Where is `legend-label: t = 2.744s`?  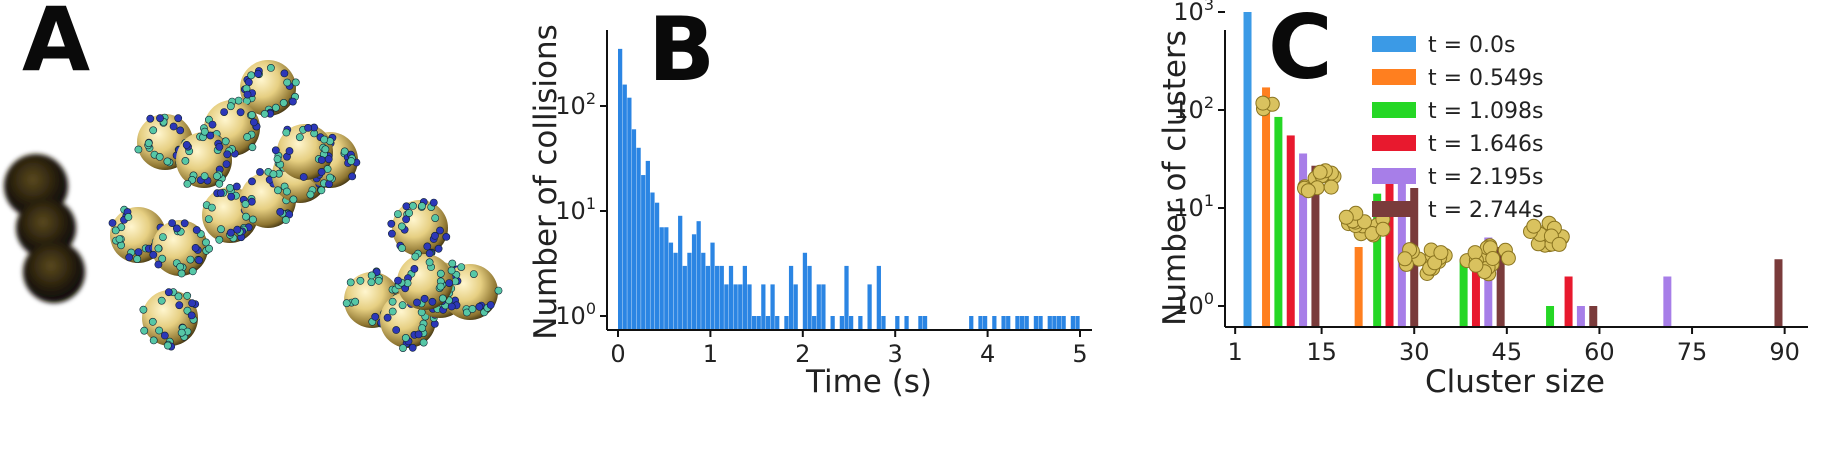 legend-label: t = 2.744s is located at coordinates (1486, 210).